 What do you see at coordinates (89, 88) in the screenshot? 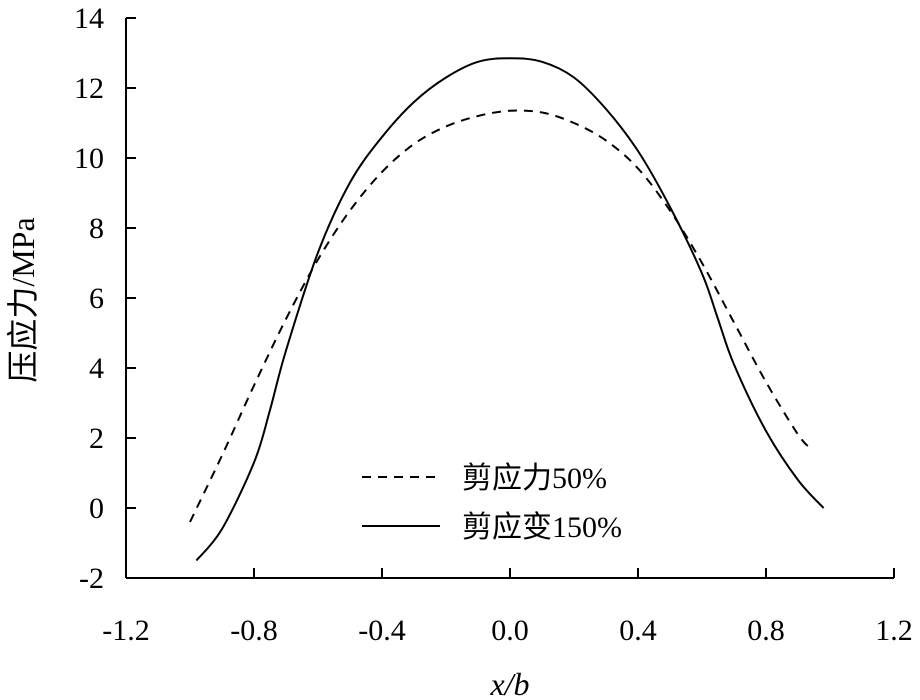
I see `y-tick-label: 12` at bounding box center [89, 88].